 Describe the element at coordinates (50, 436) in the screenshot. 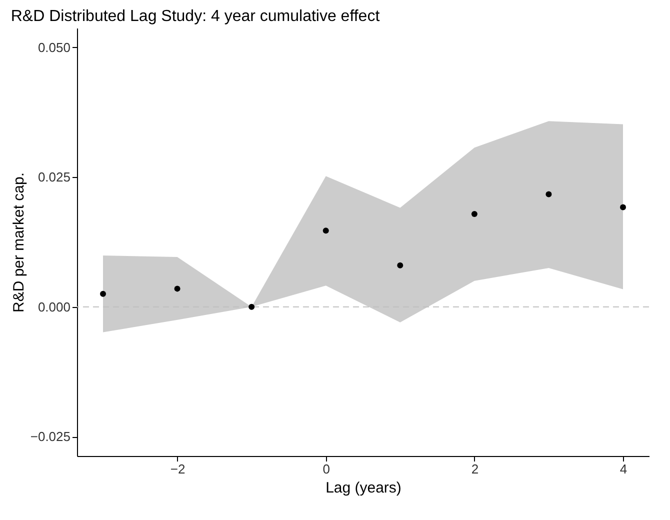

I see `y-tick-label: −0.025` at that location.